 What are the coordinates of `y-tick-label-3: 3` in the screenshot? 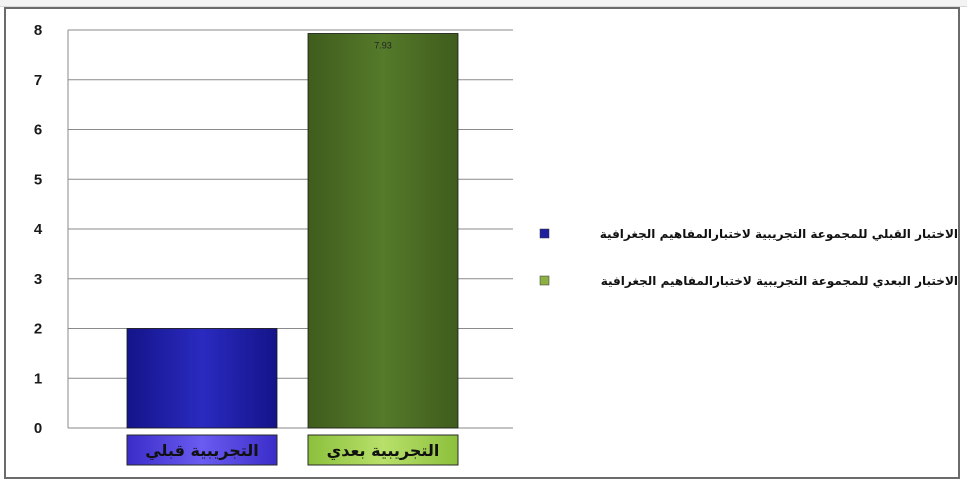 It's located at (38, 279).